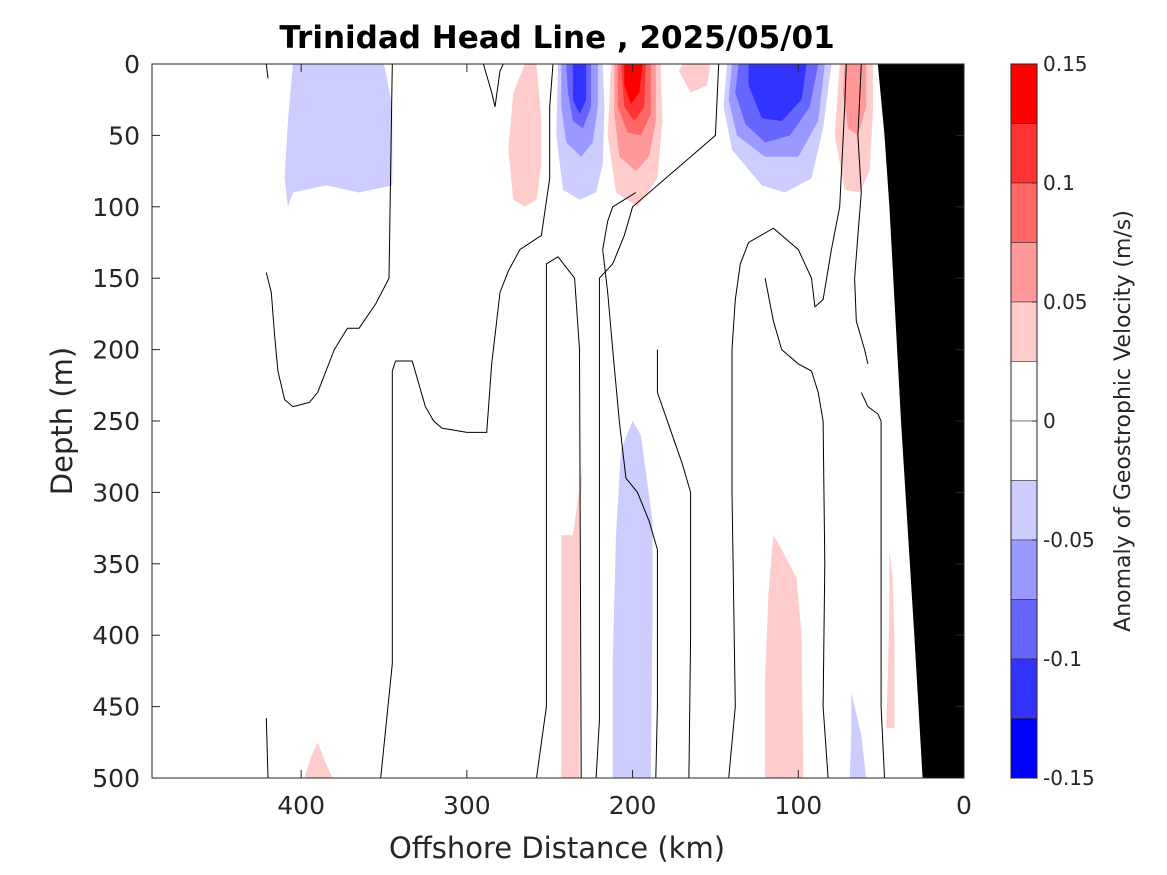  What do you see at coordinates (1065, 64) in the screenshot?
I see `colorbar-tick-label: 0.15` at bounding box center [1065, 64].